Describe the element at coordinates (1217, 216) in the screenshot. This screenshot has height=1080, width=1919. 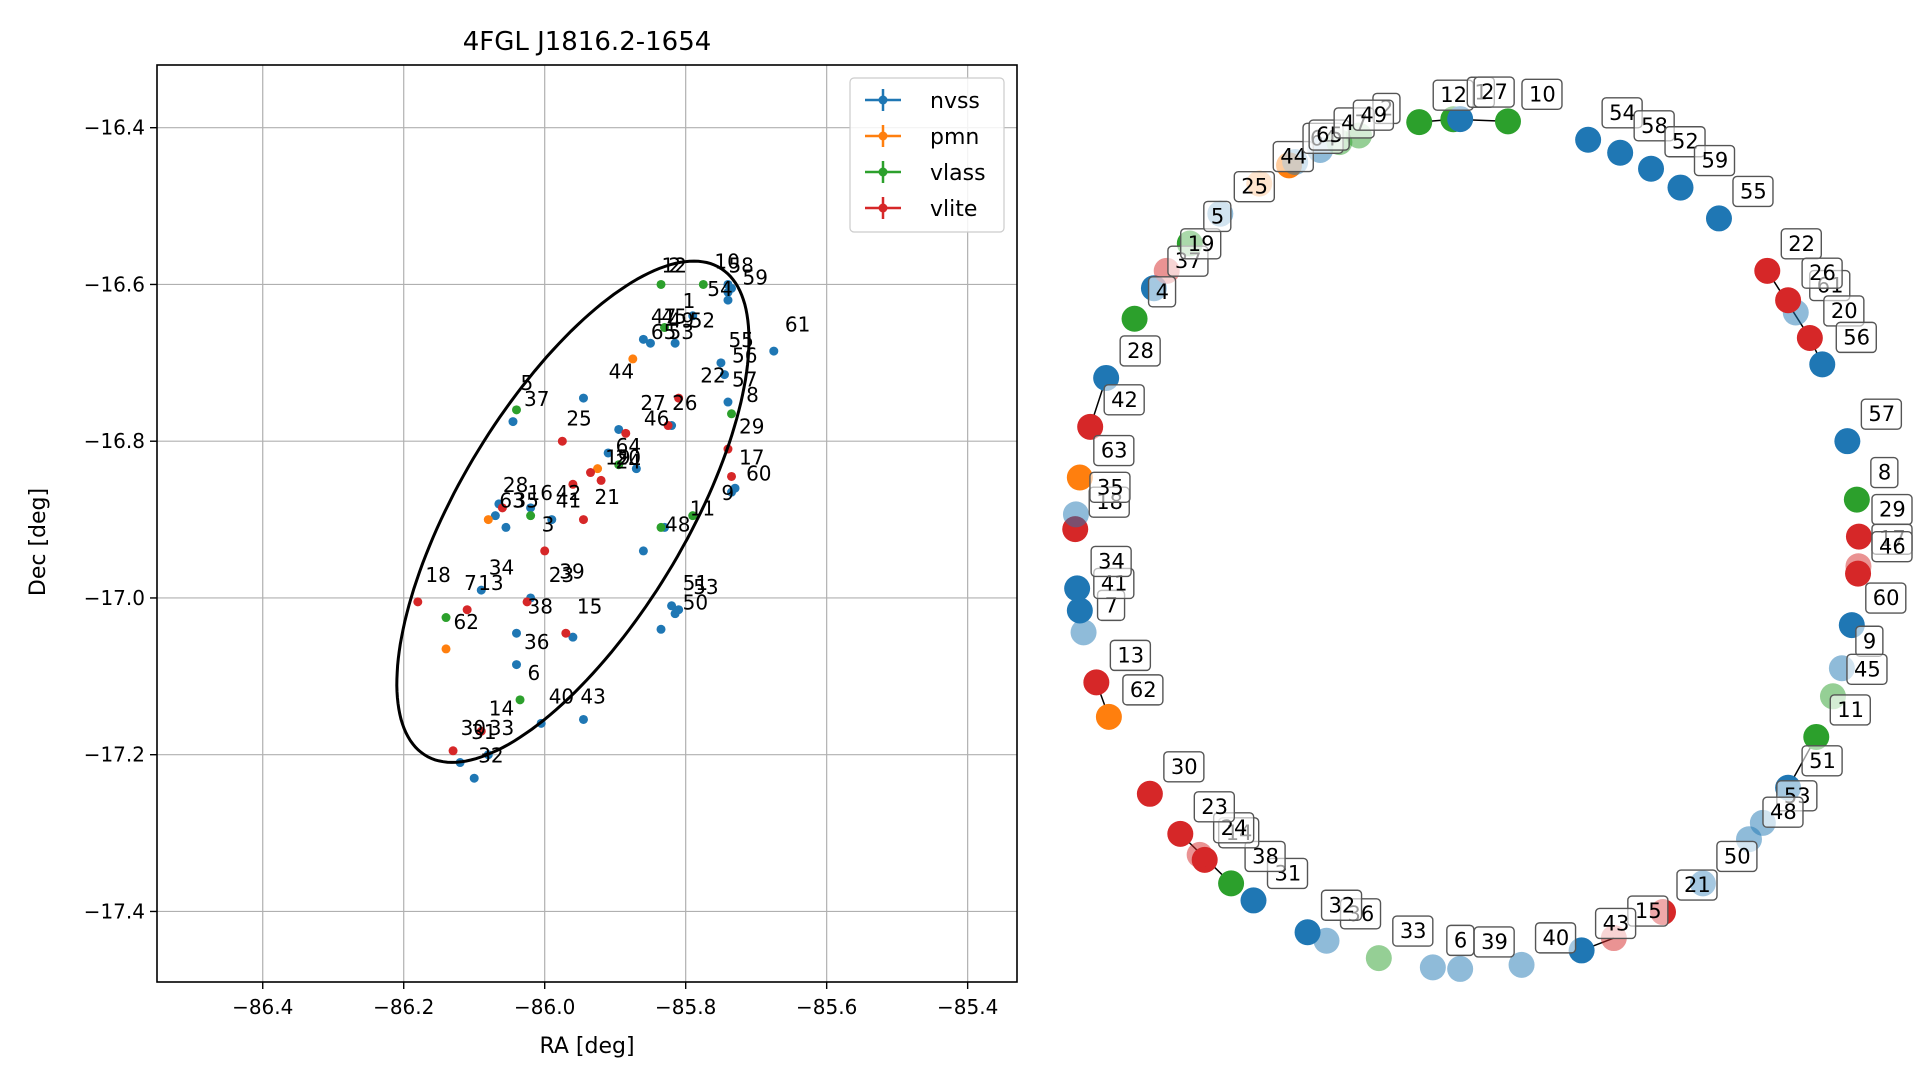
I see `ring-label: 5` at that location.